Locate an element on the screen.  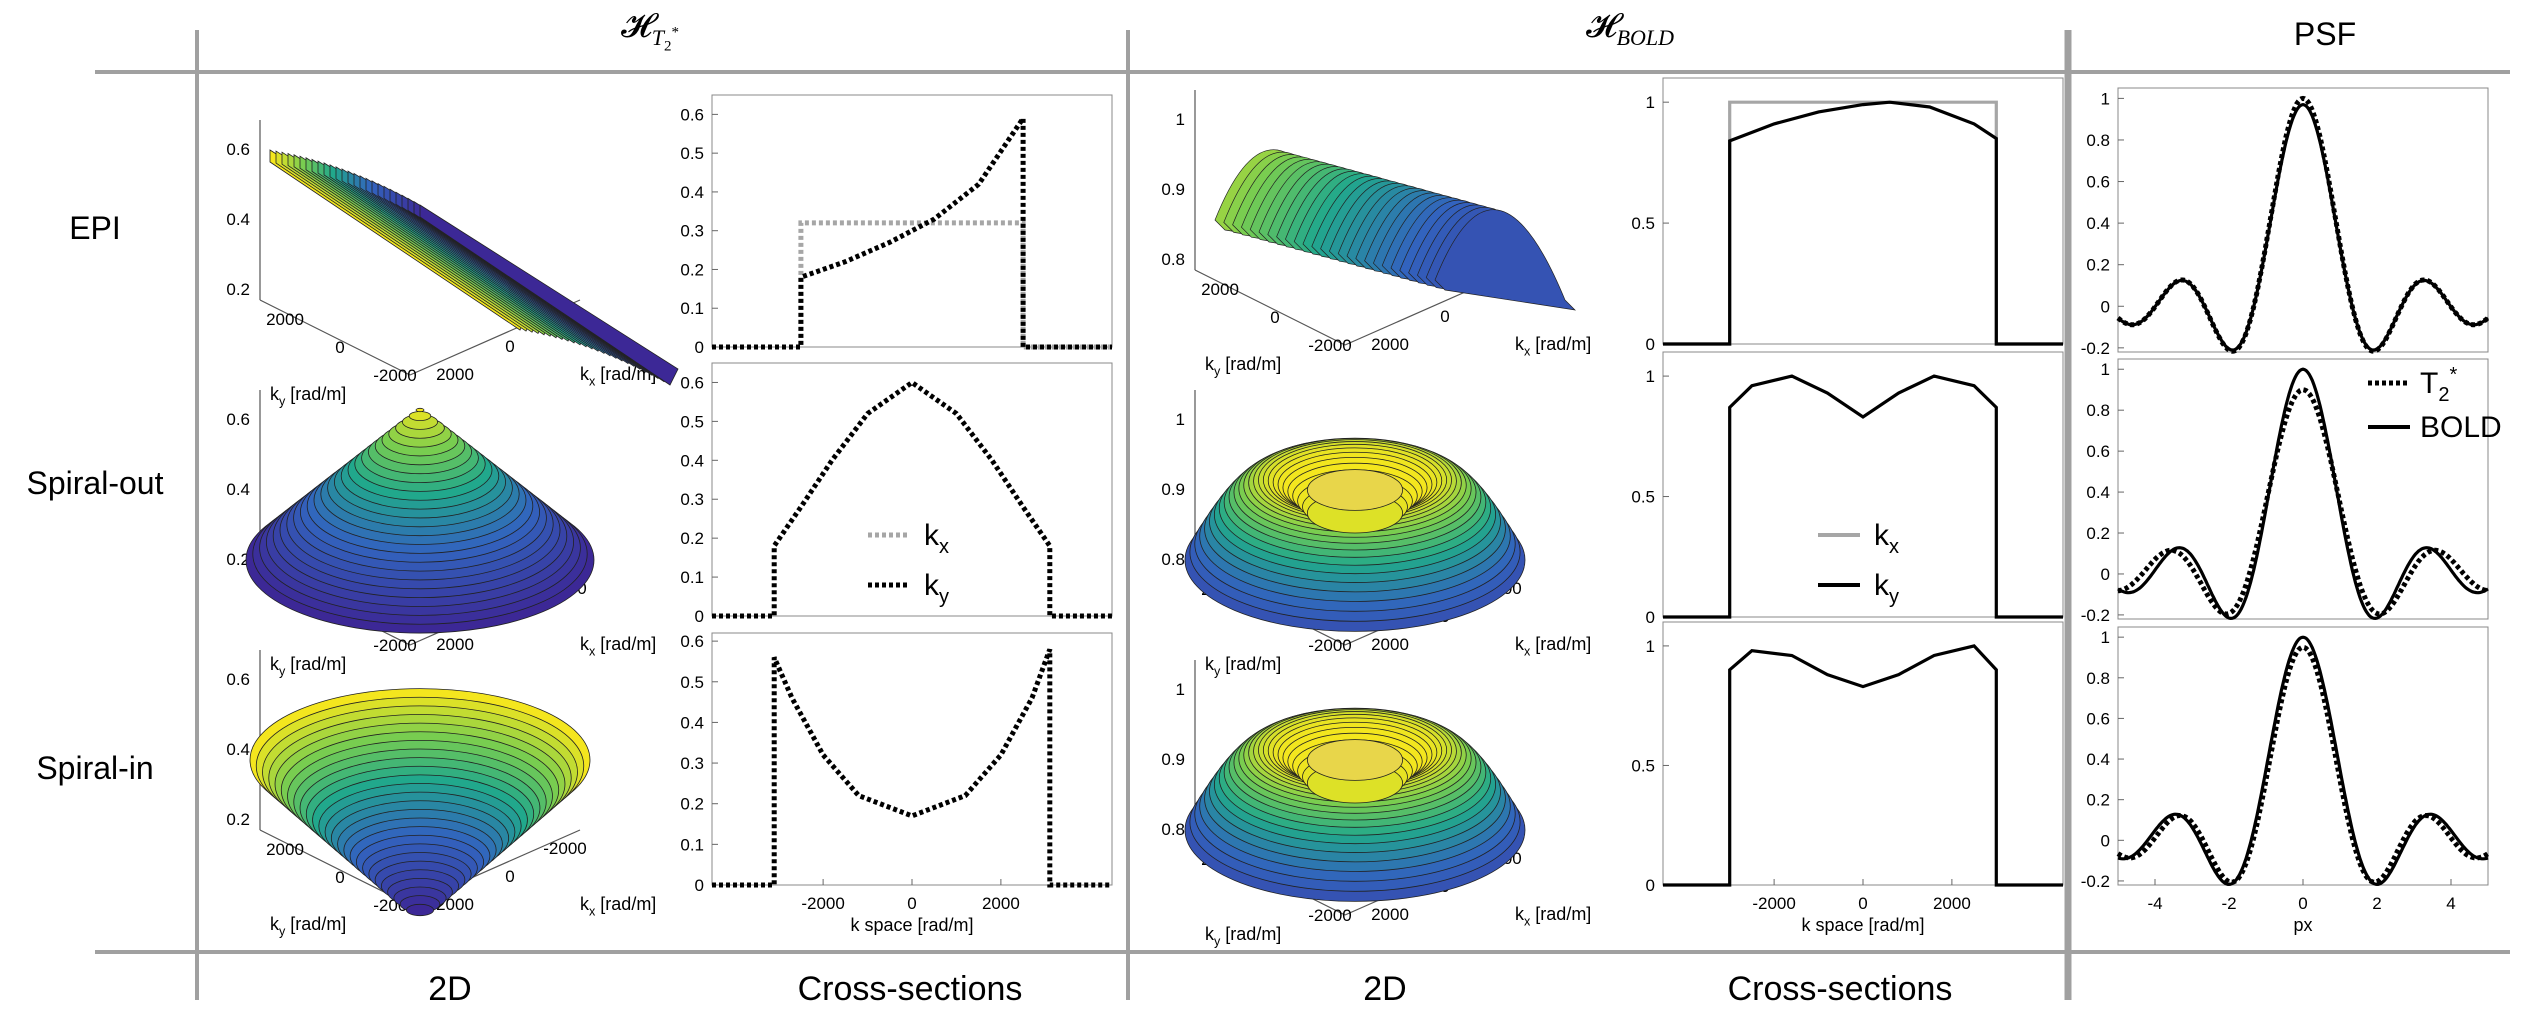
footer-cross-t2: Cross-sections is located at coordinates (910, 989).